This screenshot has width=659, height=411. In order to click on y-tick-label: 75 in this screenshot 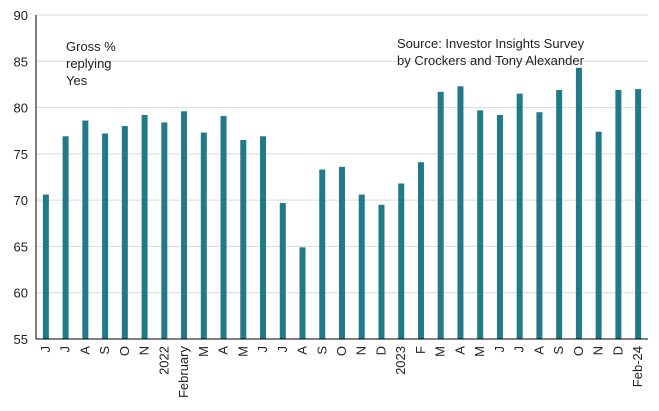, I will do `click(21, 154)`.